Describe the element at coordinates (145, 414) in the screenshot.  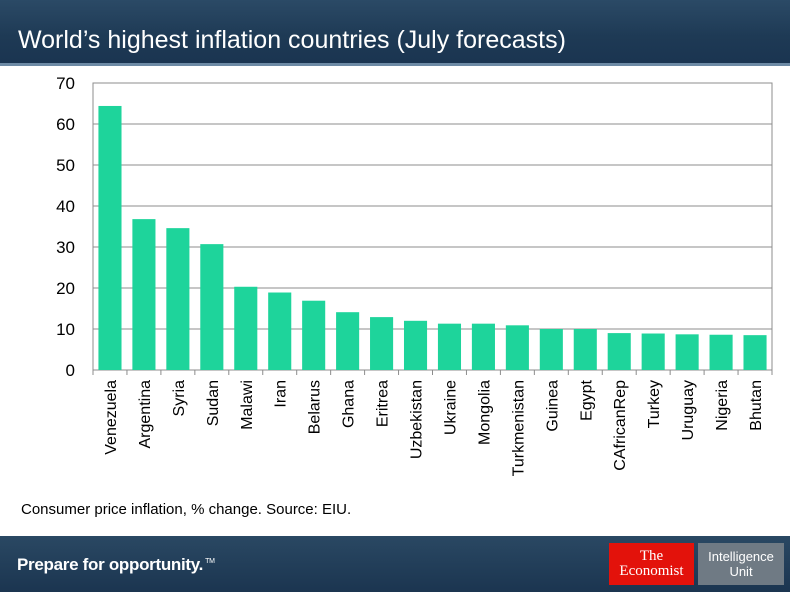
I see `x-tick-label: Argentina` at that location.